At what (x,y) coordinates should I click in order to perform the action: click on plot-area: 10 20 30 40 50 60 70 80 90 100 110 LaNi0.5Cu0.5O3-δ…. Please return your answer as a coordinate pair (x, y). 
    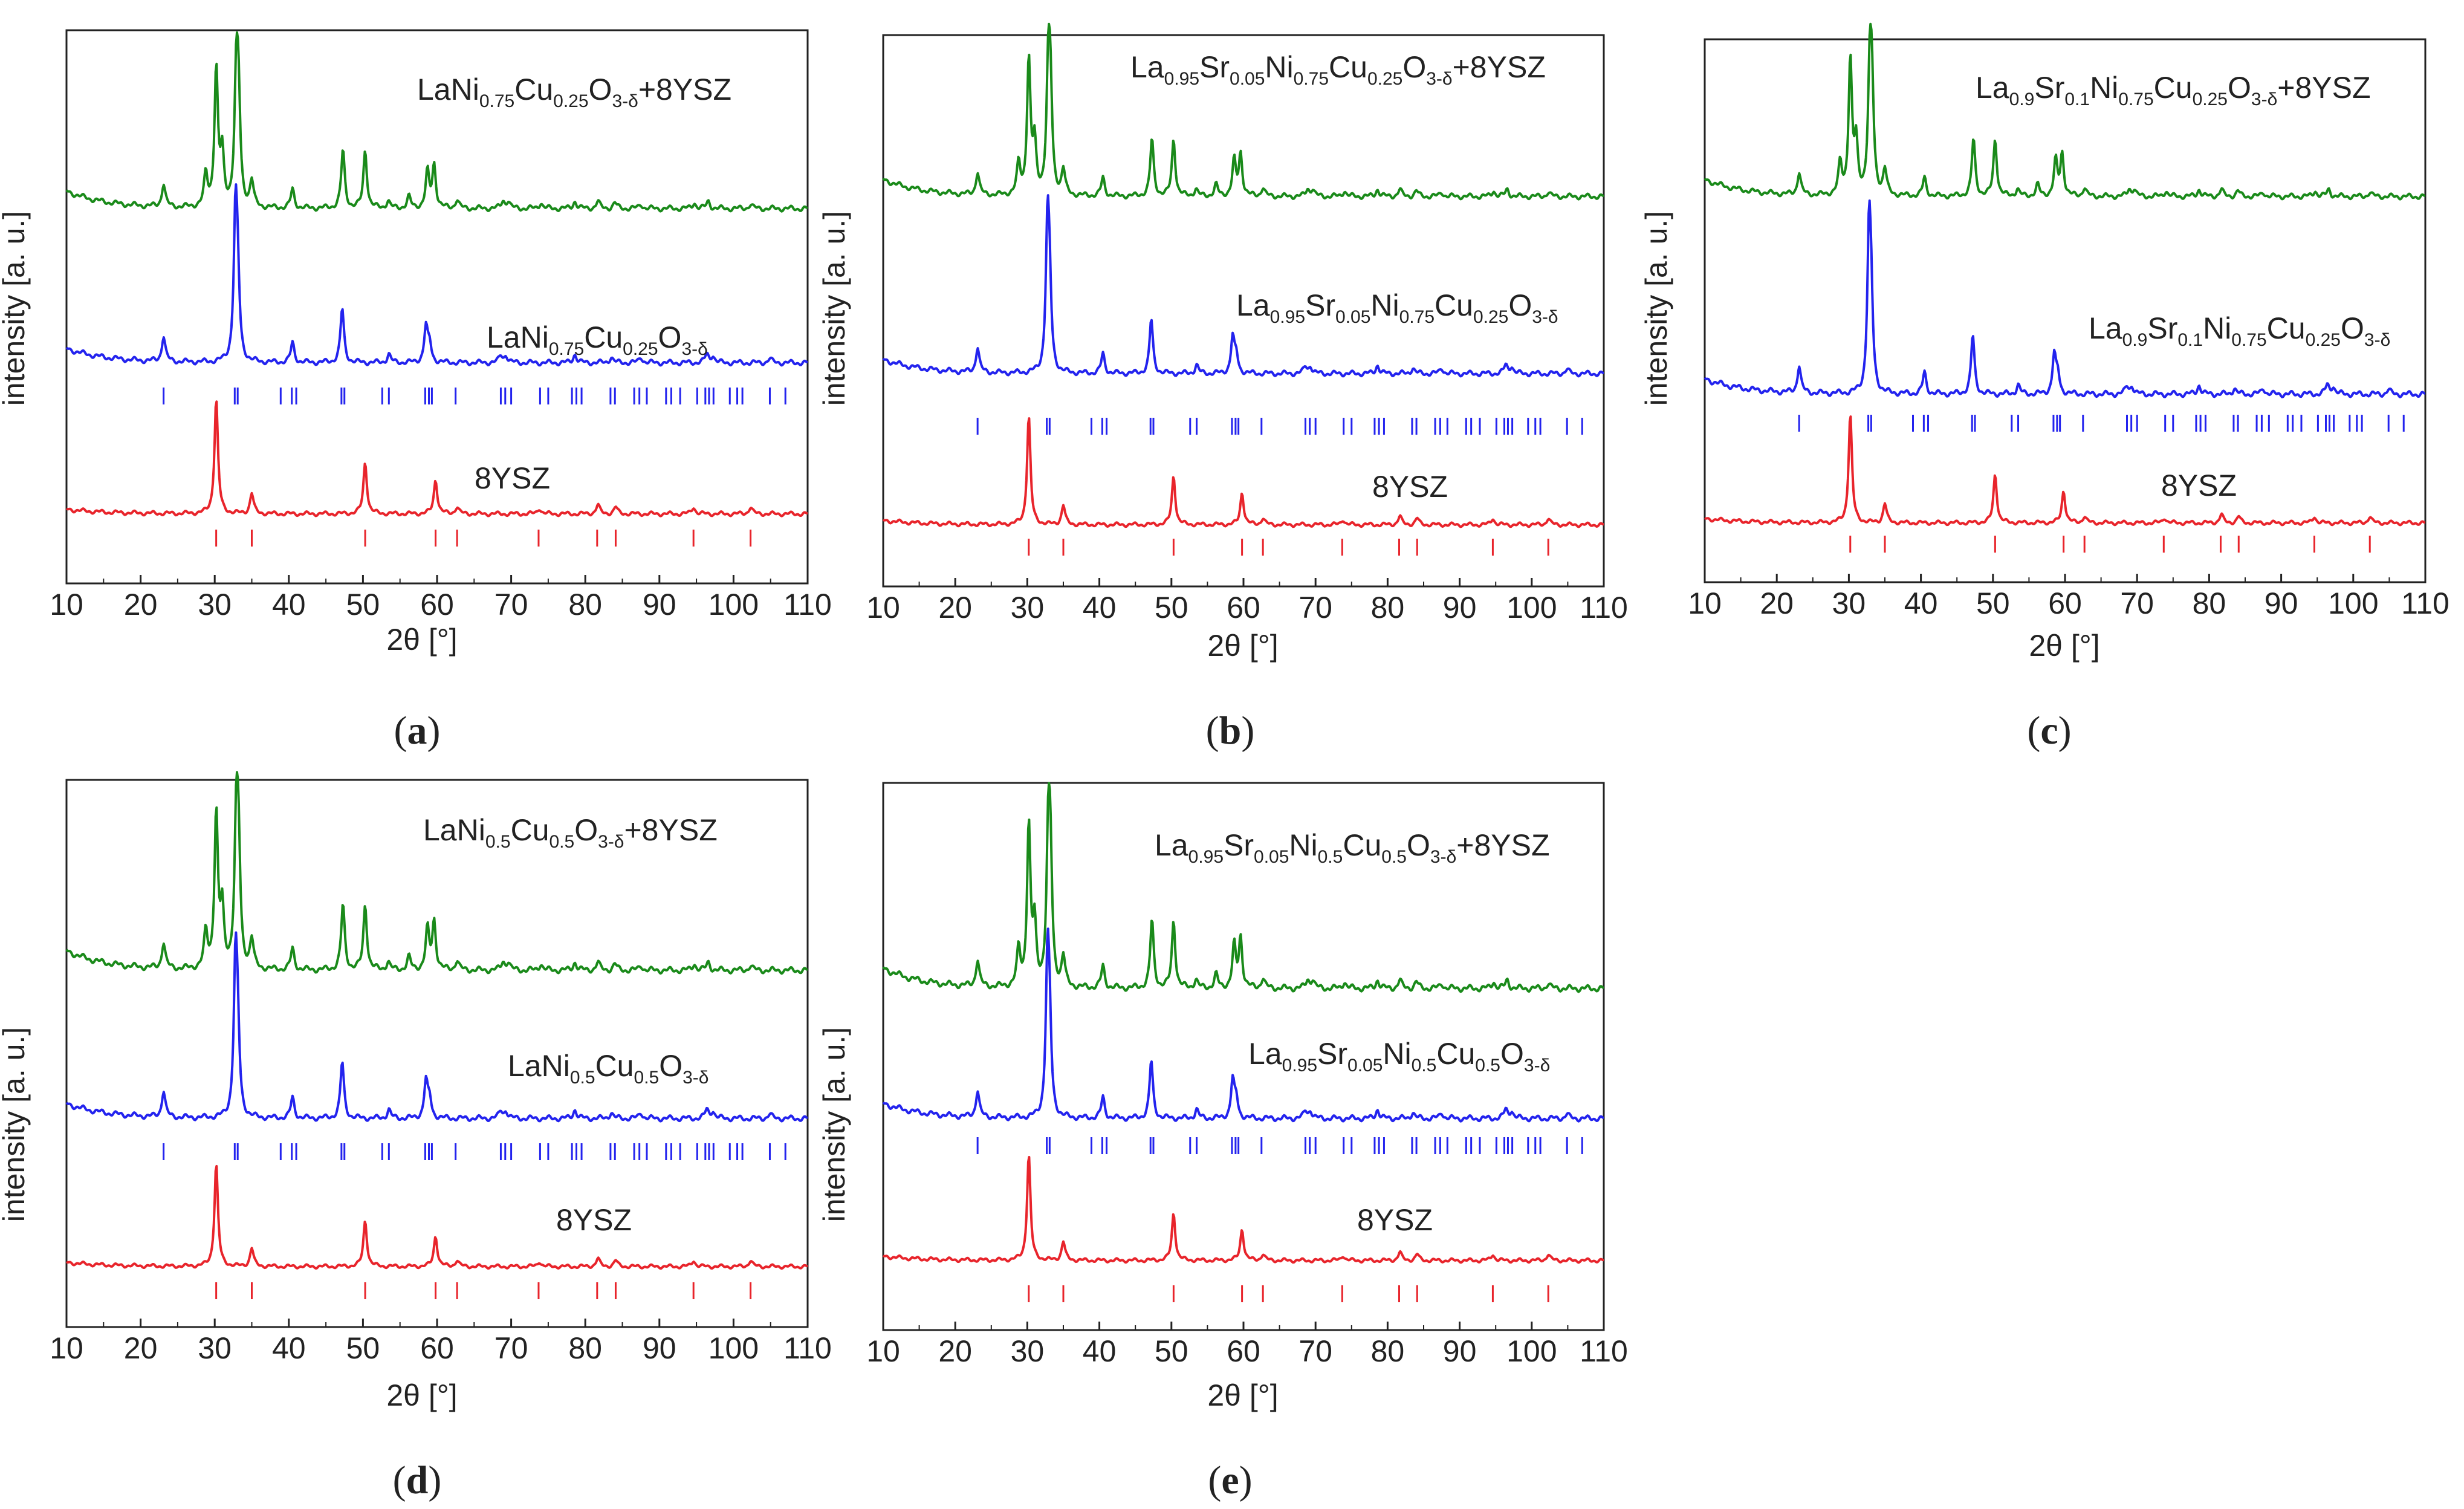
    Looking at the image, I should click on (441, 1068).